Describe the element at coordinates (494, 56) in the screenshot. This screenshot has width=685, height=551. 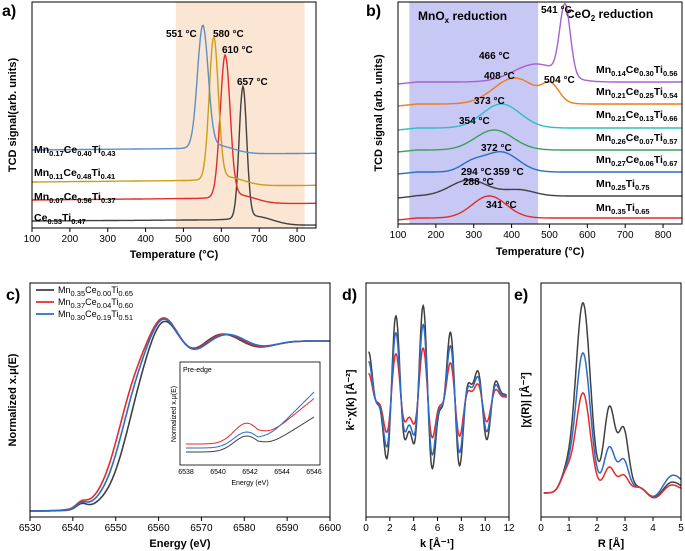
I see `peak-label-466: 466 °C` at that location.